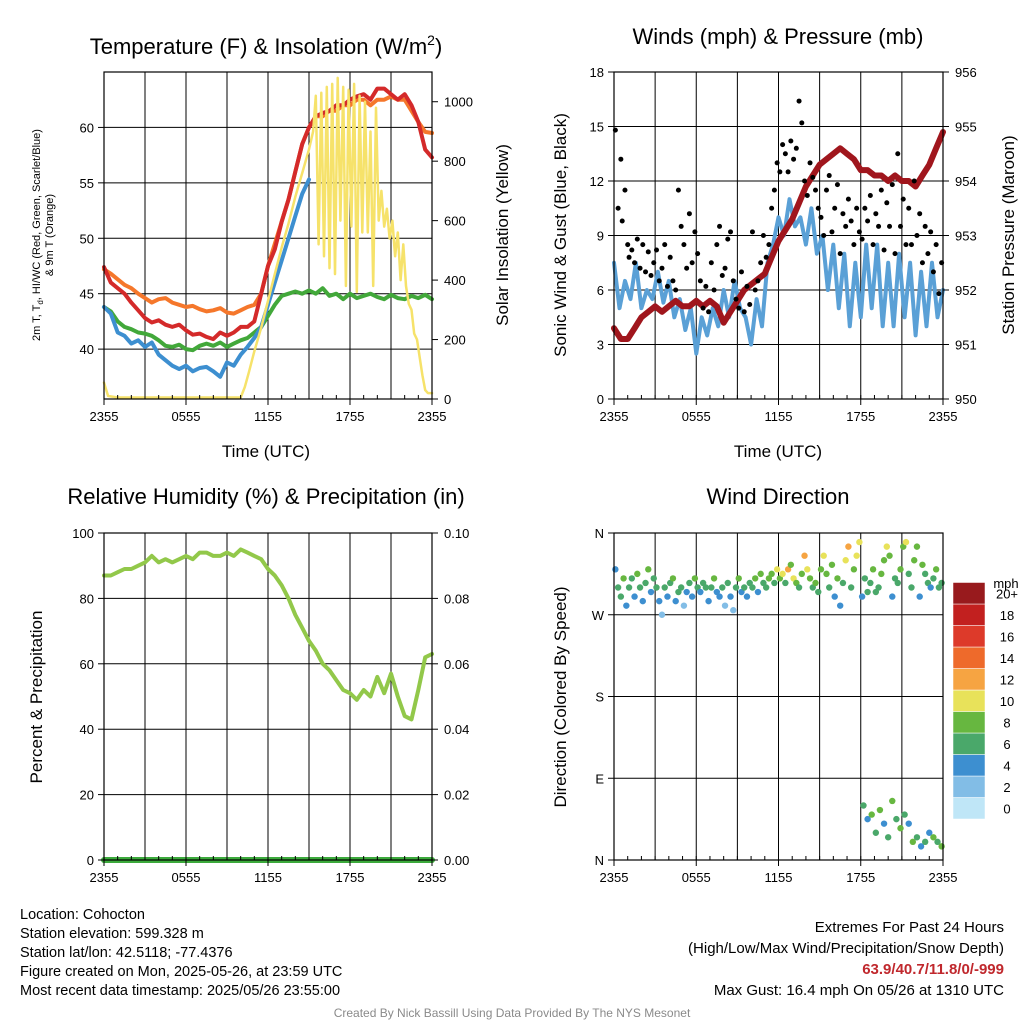  I want to click on y-right-tick-label: 0.04, so click(456, 729).